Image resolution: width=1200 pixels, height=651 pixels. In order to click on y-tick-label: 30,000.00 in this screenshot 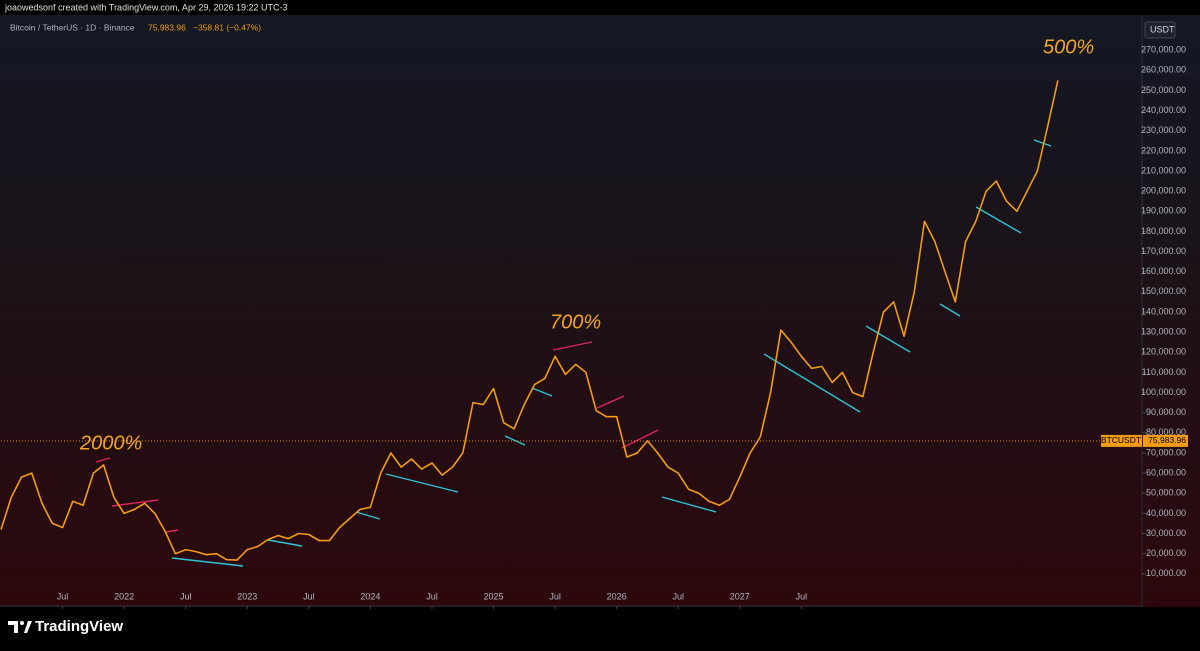, I will do `click(1166, 533)`.